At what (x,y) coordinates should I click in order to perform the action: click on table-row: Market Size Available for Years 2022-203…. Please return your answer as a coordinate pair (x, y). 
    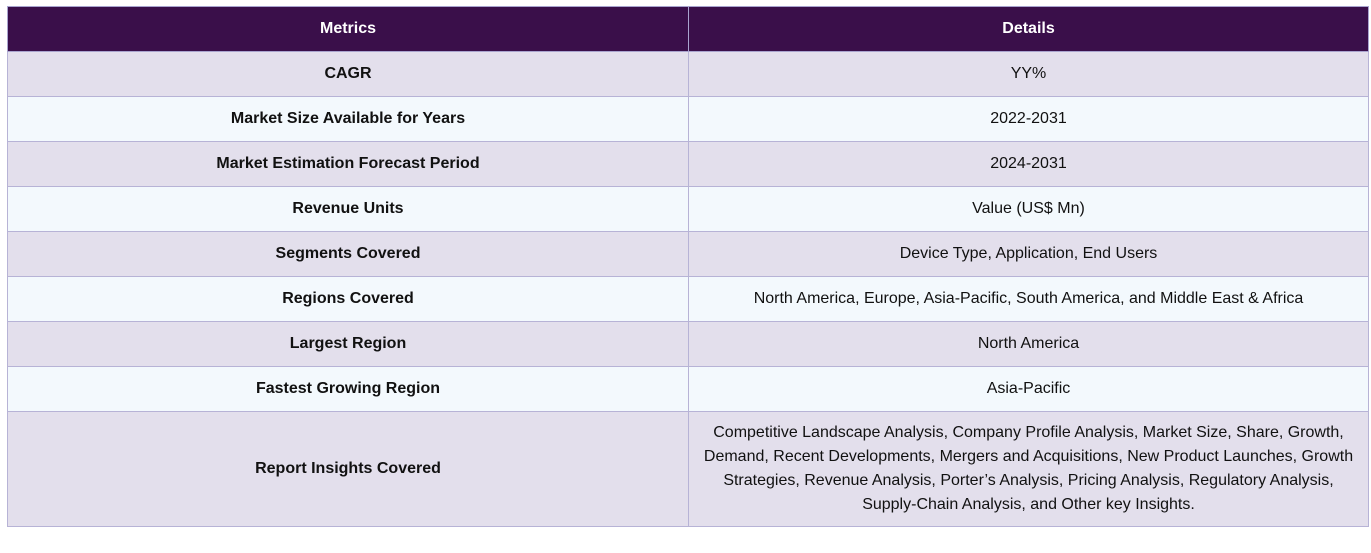
    Looking at the image, I should click on (688, 119).